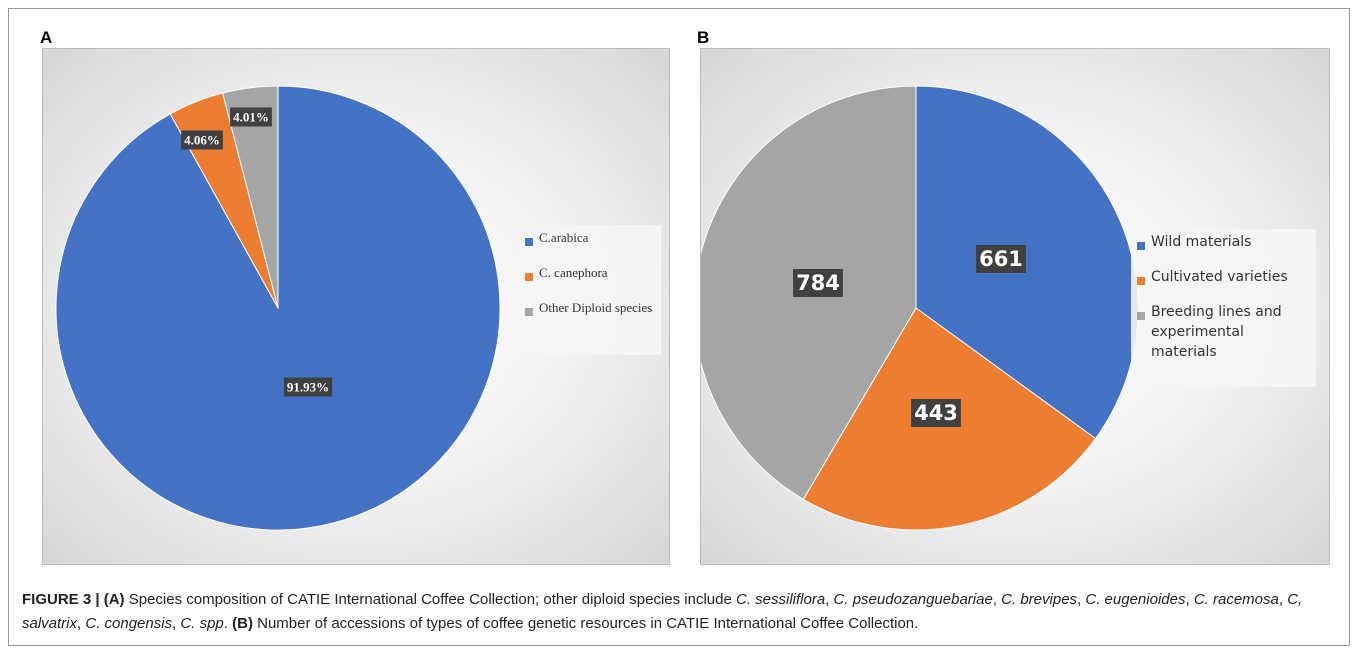  Describe the element at coordinates (703, 37) in the screenshot. I see `panel-letter: B` at that location.